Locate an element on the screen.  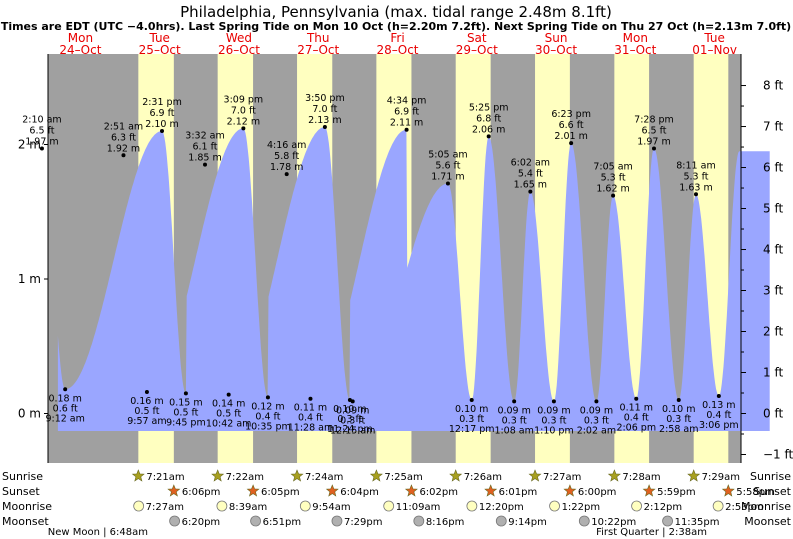
moonset-time: 6:51pm is located at coordinates (282, 522).